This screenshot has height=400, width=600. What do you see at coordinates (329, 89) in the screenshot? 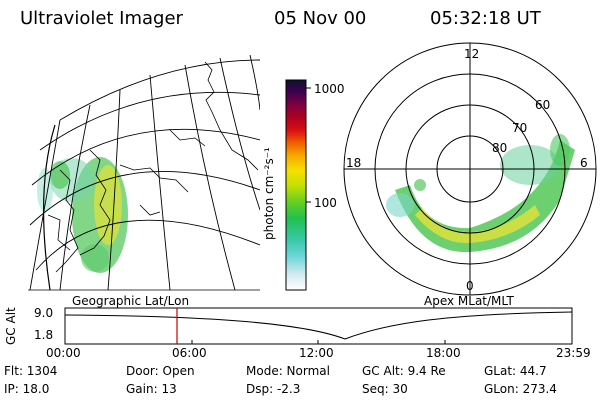
I see `colorbar-label-1000: 1000` at bounding box center [329, 89].